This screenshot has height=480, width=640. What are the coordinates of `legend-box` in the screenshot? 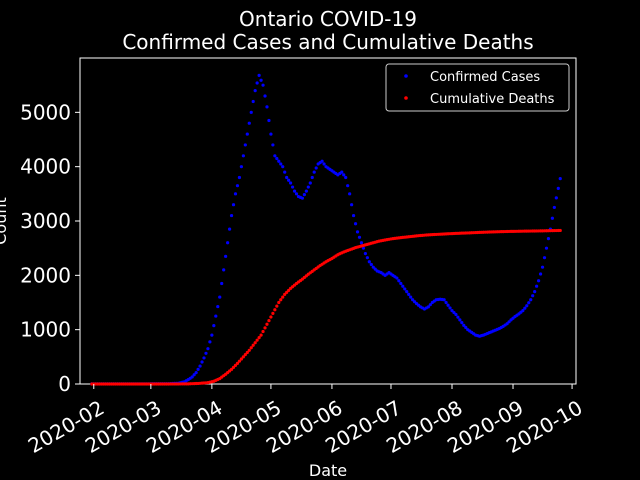 It's located at (477, 87).